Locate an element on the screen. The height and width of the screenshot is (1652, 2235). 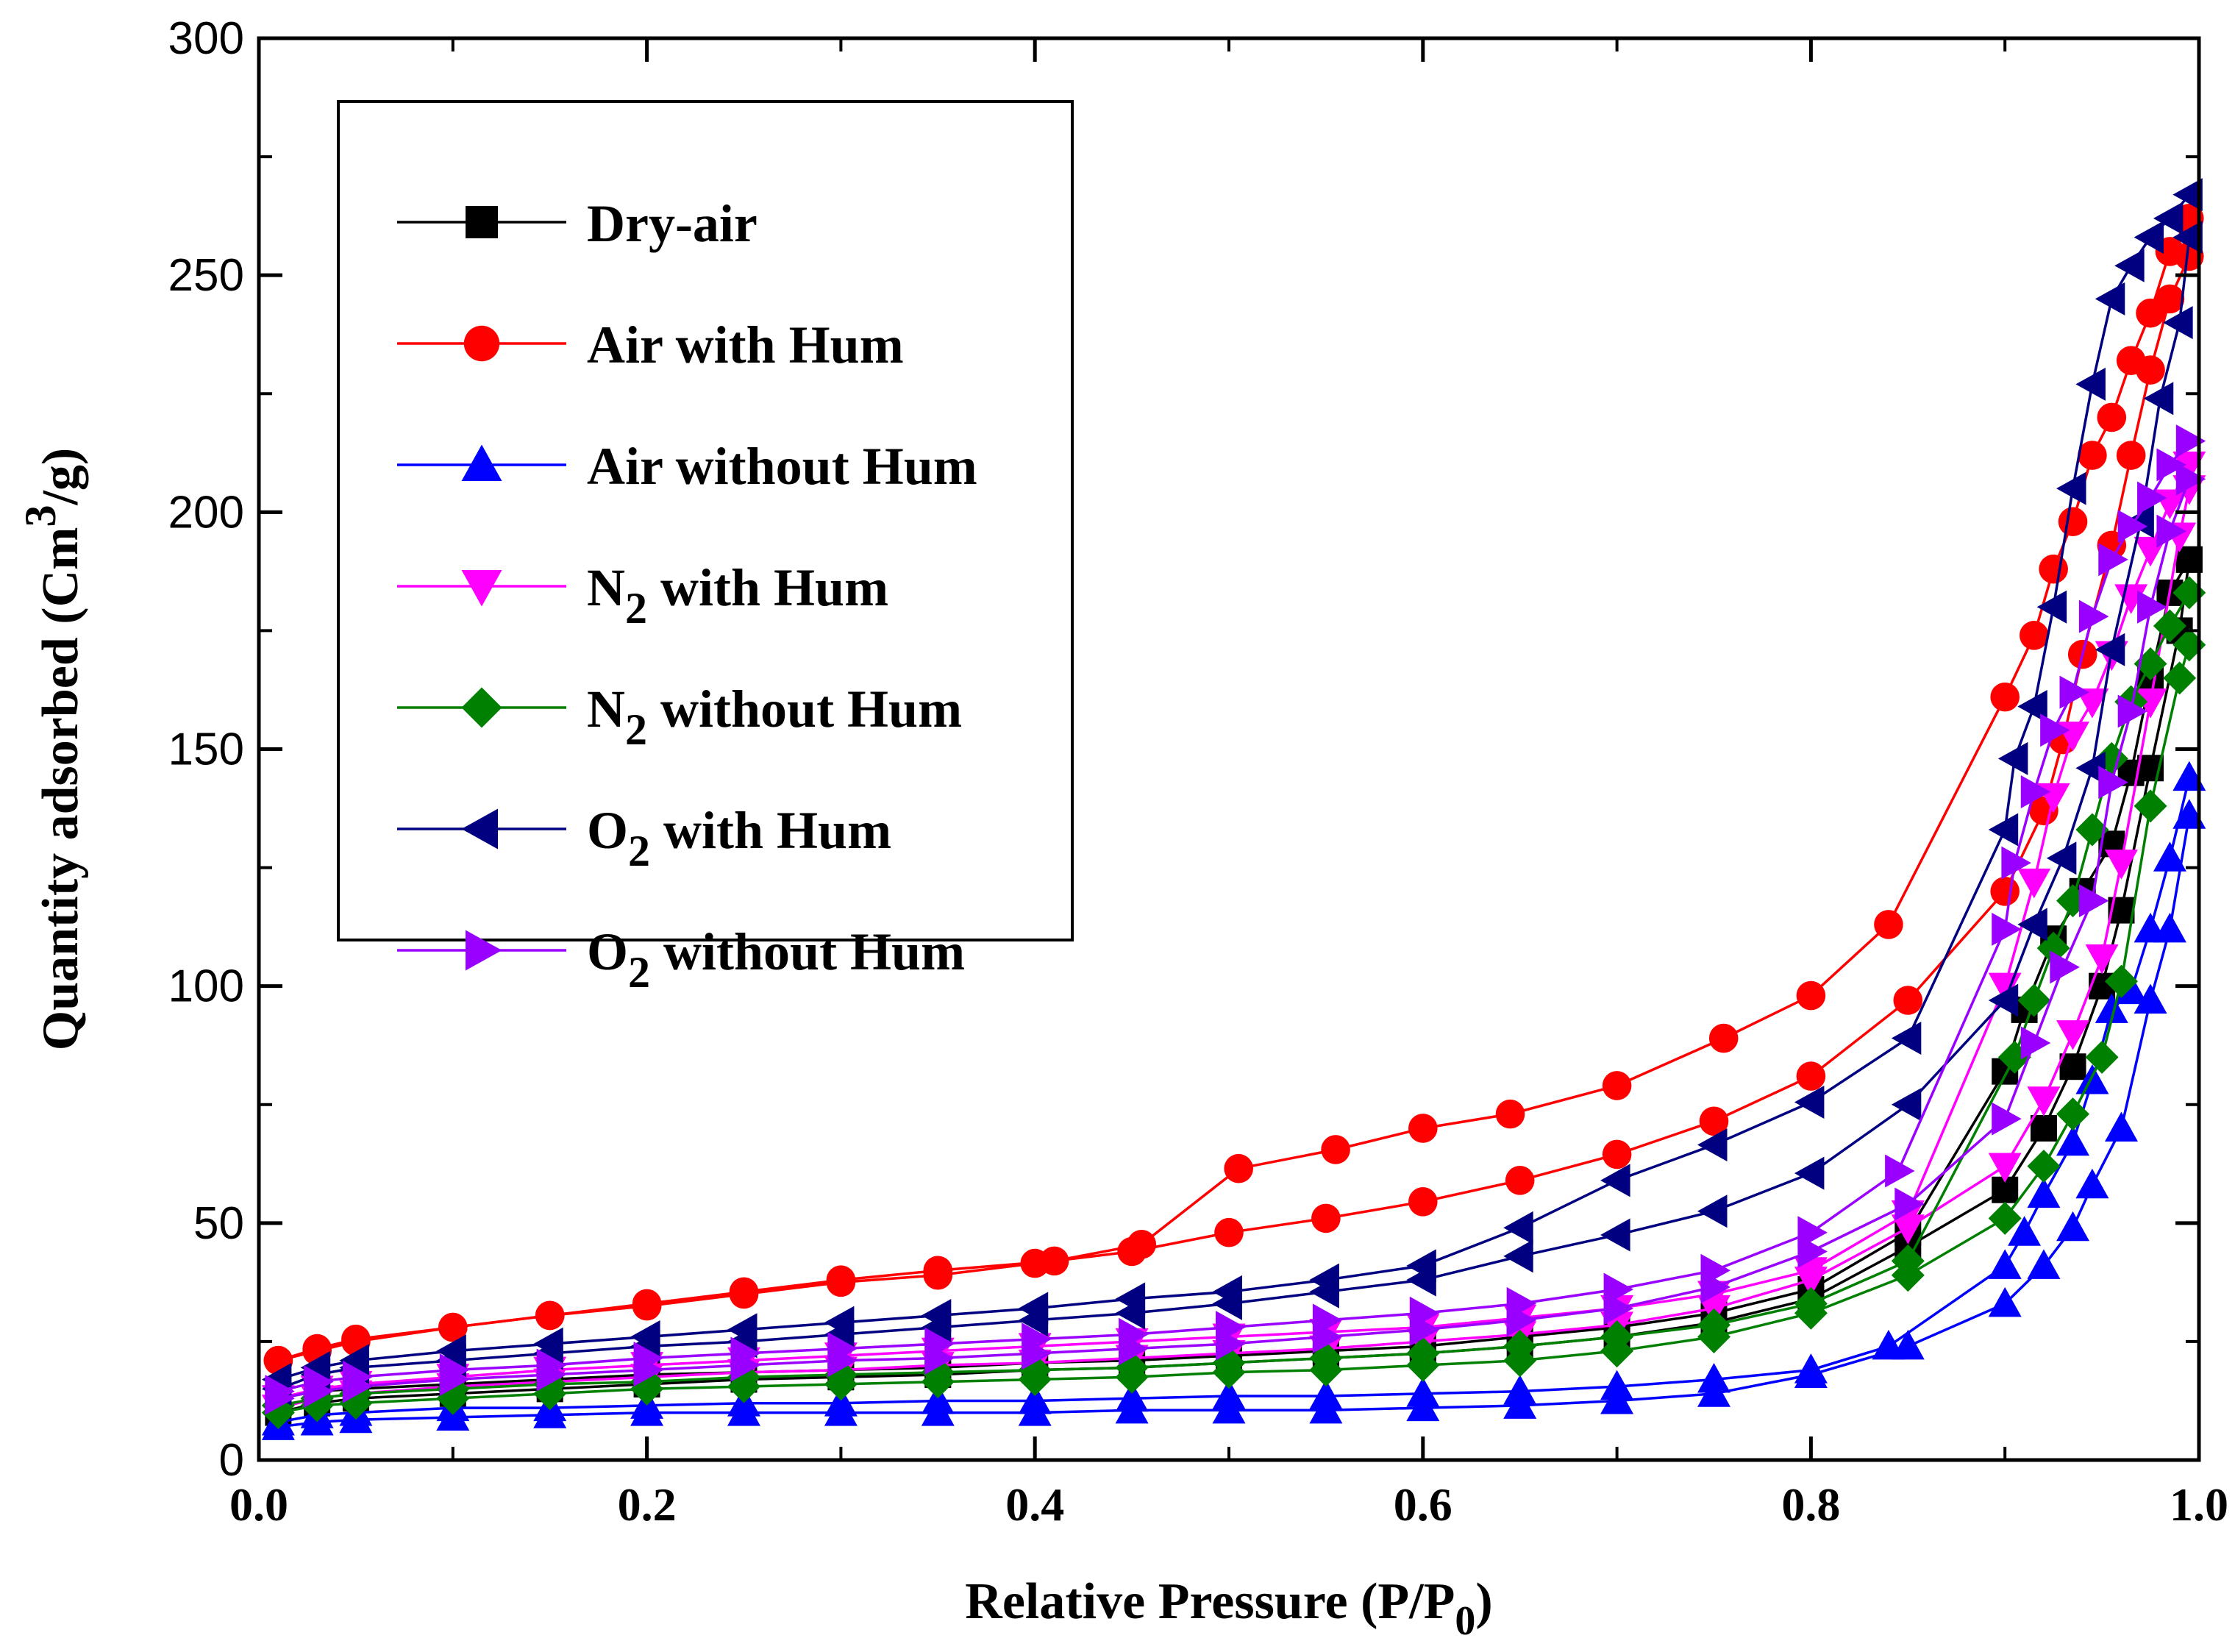
legend-item-5: O2 with Hum is located at coordinates (644, 838).